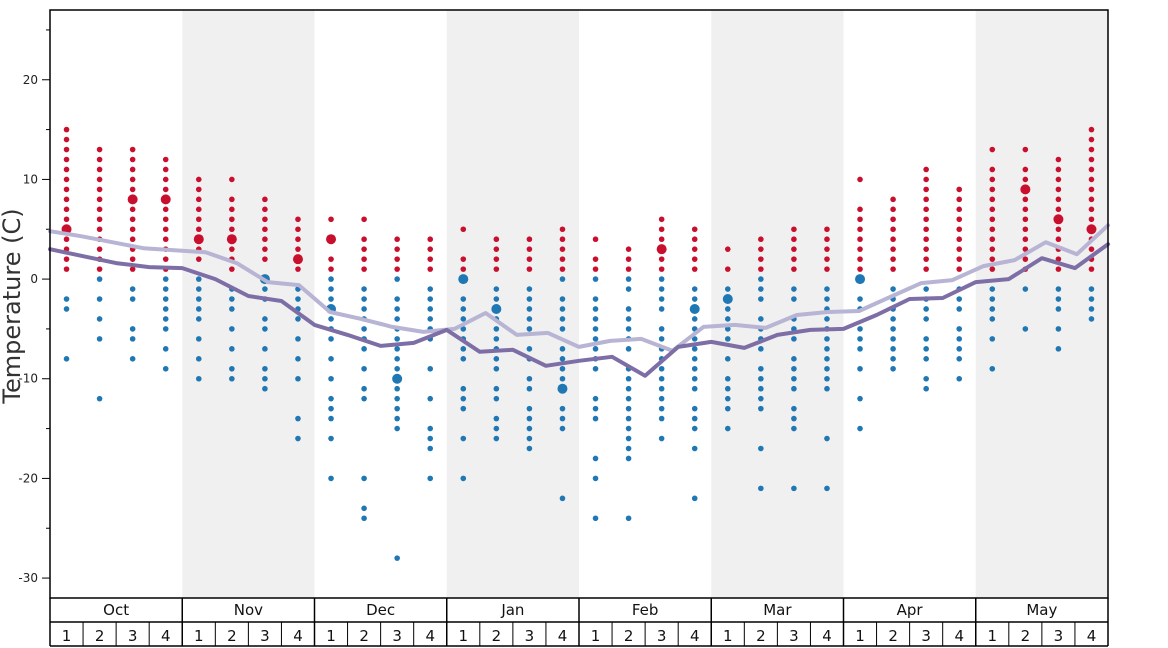 This screenshot has height=648, width=1168. Describe the element at coordinates (959, 636) in the screenshot. I see `week-label: 4` at that location.